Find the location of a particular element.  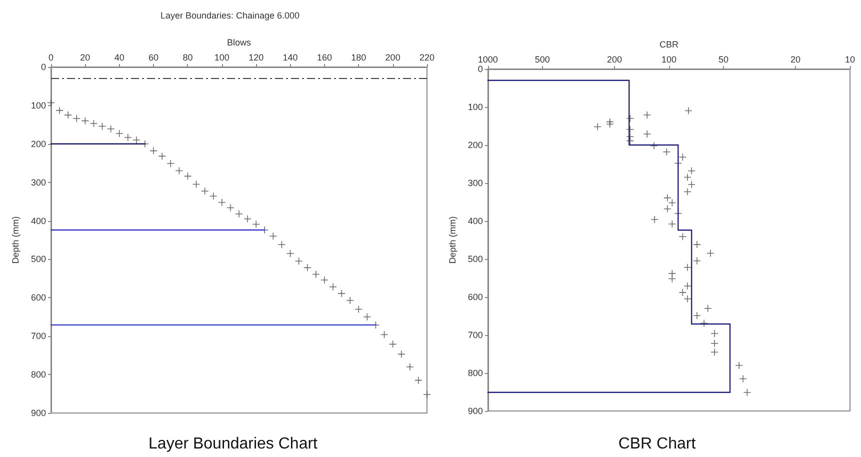

x-axis-title: Blows is located at coordinates (239, 43).